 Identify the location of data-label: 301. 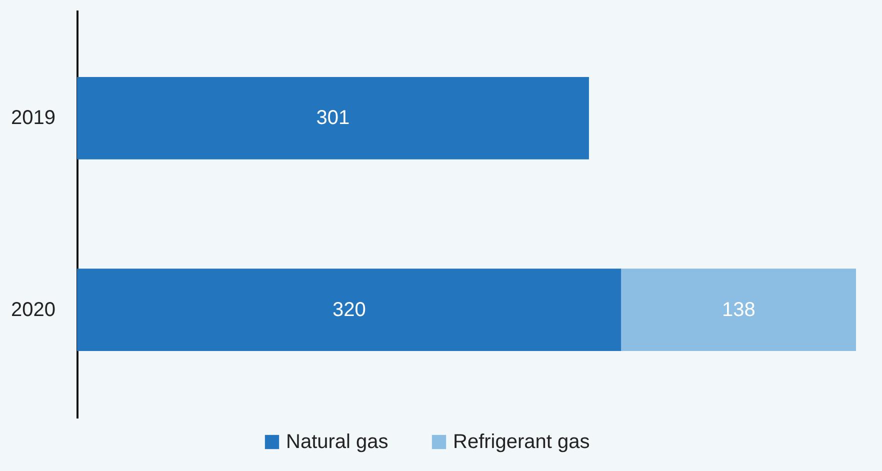
(333, 118).